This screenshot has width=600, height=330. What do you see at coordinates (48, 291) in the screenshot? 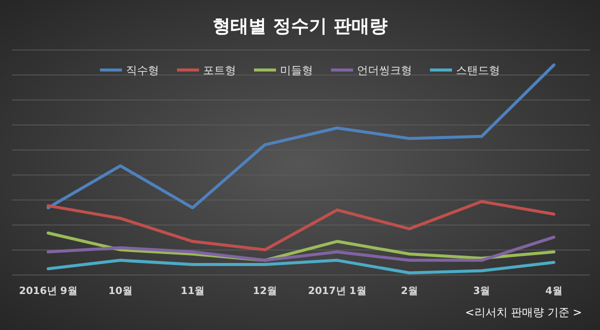
I see `x-tick-label: 2016년 9월` at bounding box center [48, 291].